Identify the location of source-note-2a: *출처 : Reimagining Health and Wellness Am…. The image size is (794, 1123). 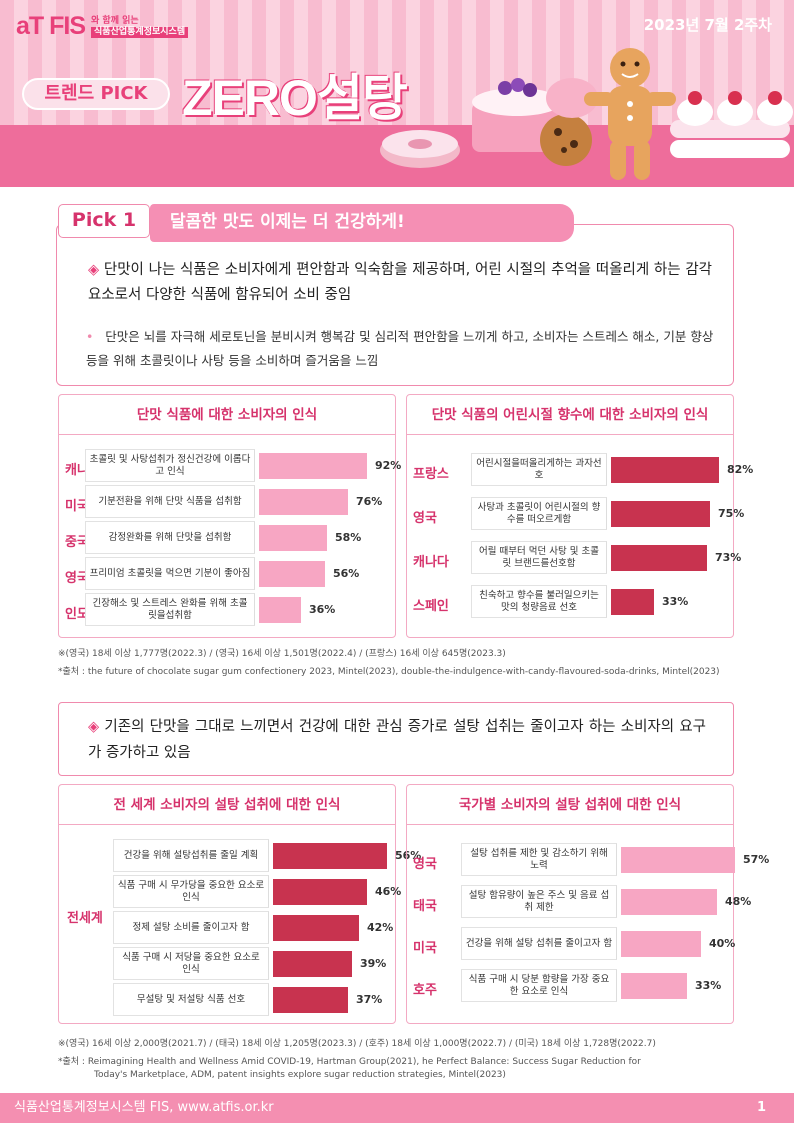
(349, 1062).